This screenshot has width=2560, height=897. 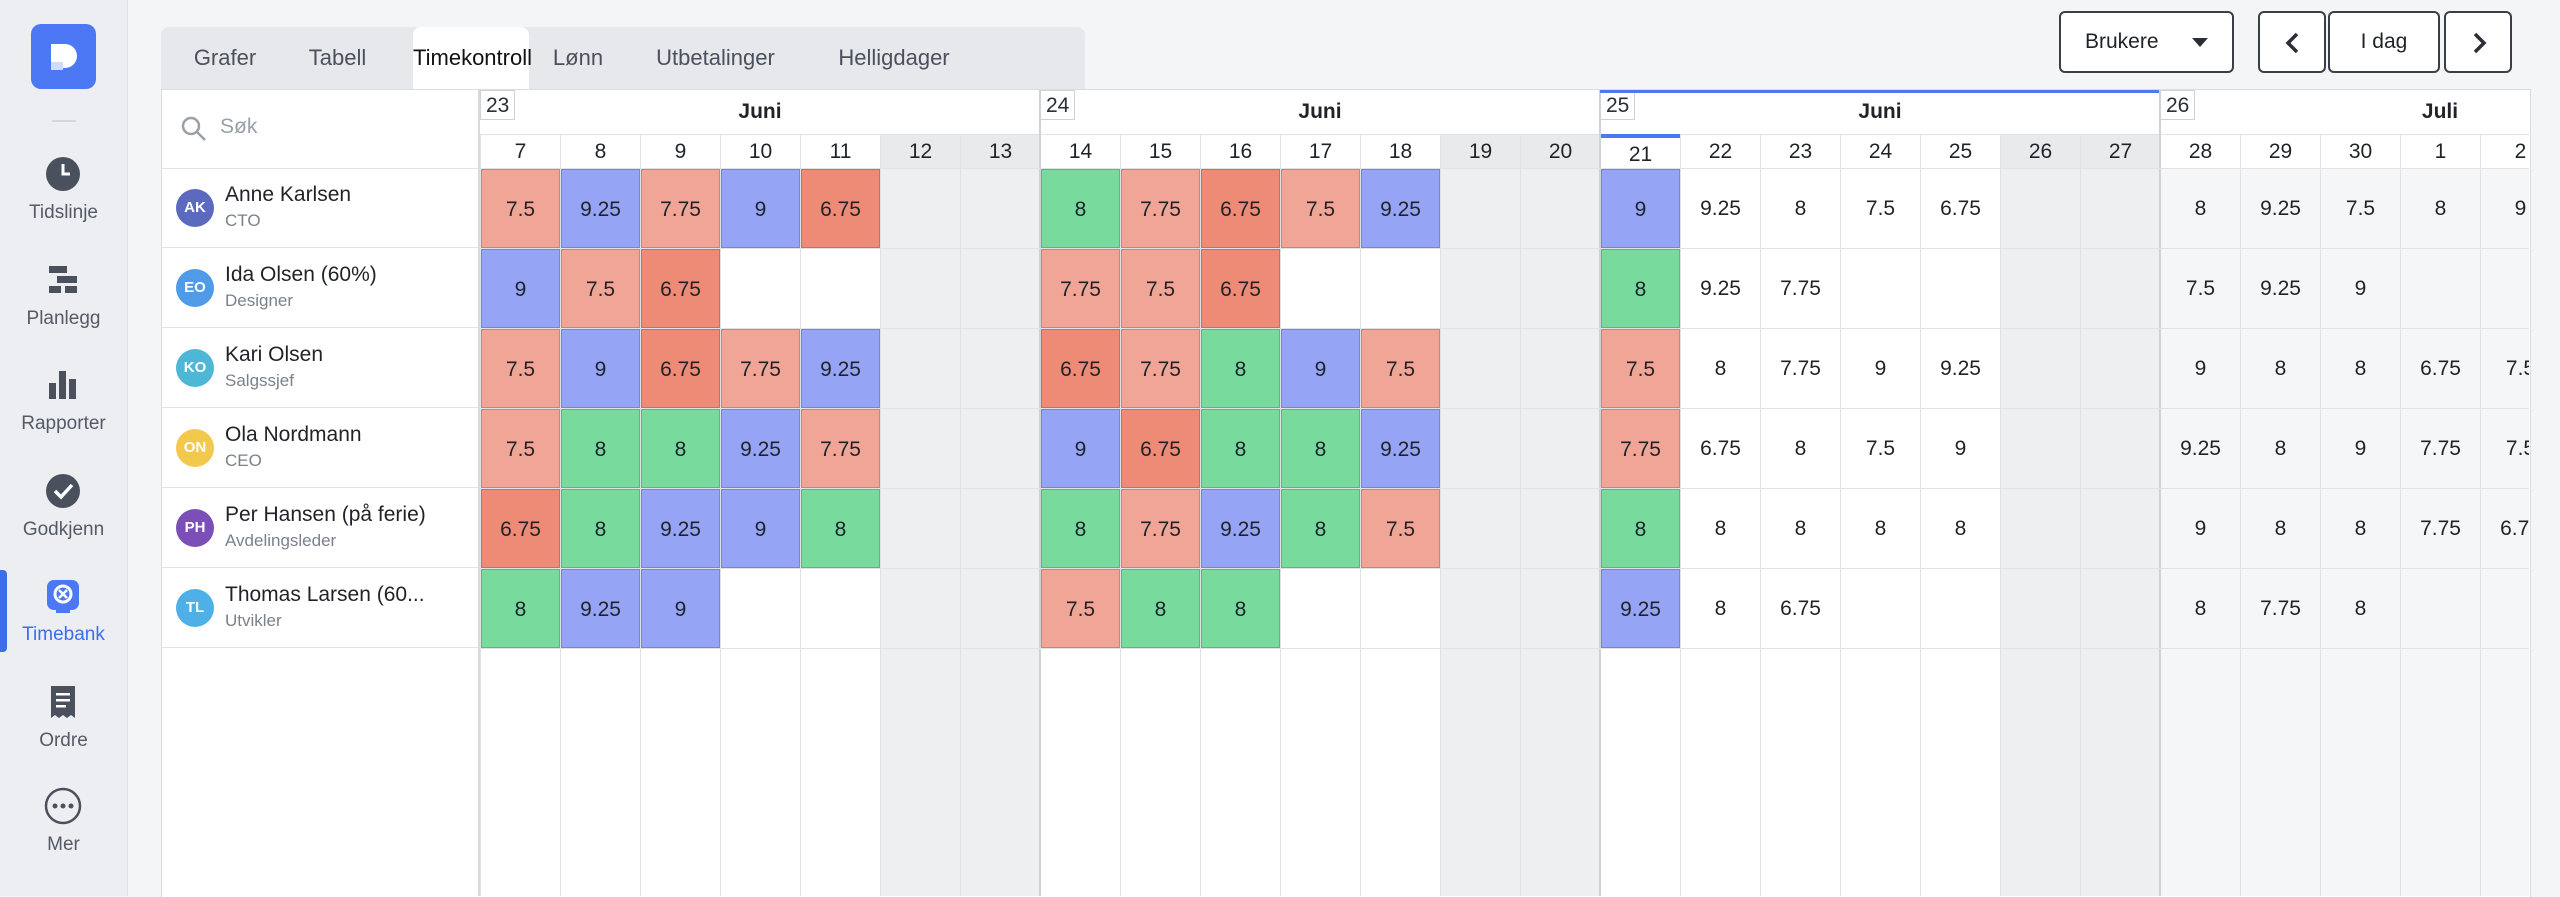 I want to click on tab-grafer: Grafer, so click(x=225, y=57).